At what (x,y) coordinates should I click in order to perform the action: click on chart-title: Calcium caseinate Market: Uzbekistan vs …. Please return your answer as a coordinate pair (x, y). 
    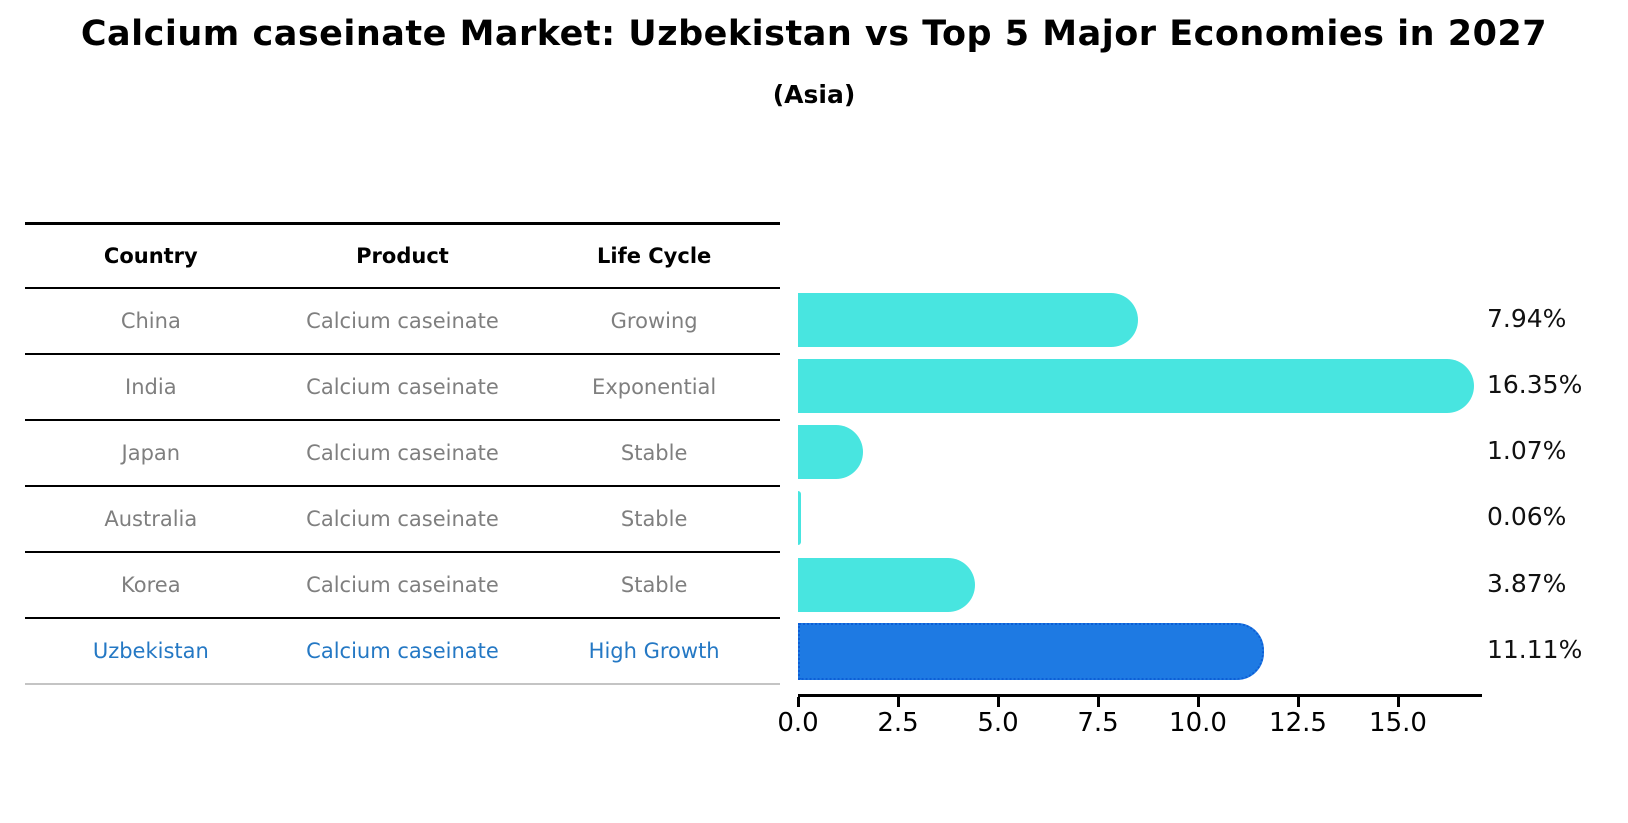
    Looking at the image, I should click on (814, 34).